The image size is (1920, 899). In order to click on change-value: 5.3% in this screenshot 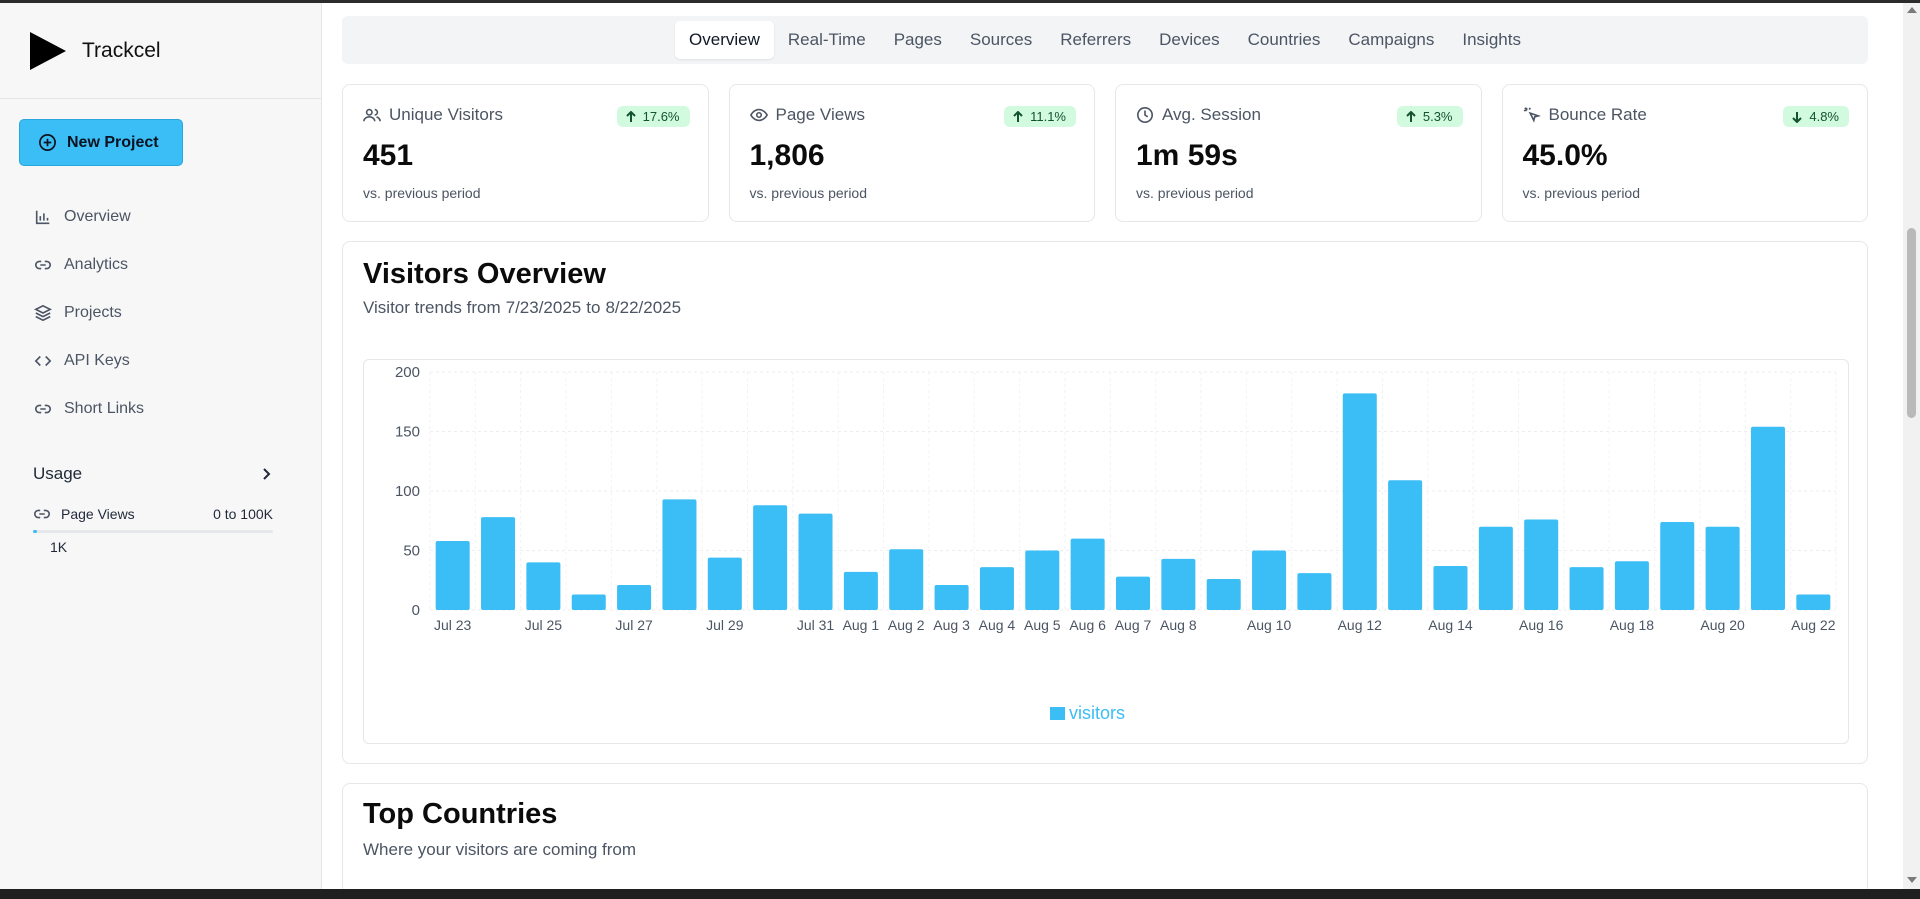, I will do `click(1437, 116)`.